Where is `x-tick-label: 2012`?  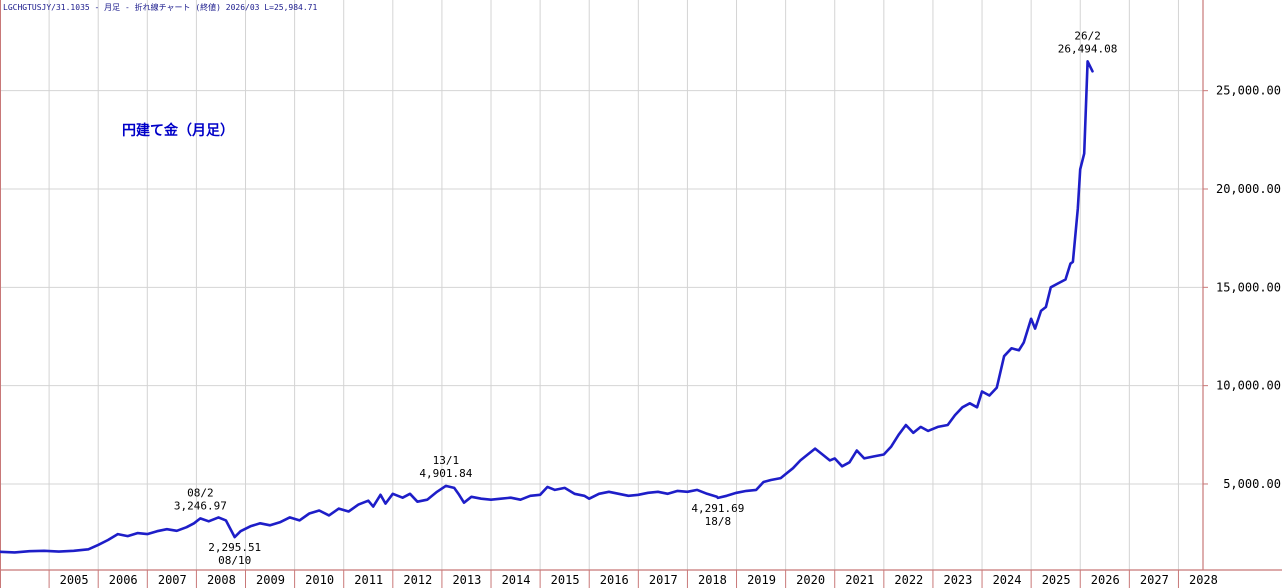
x-tick-label: 2012 is located at coordinates (417, 580).